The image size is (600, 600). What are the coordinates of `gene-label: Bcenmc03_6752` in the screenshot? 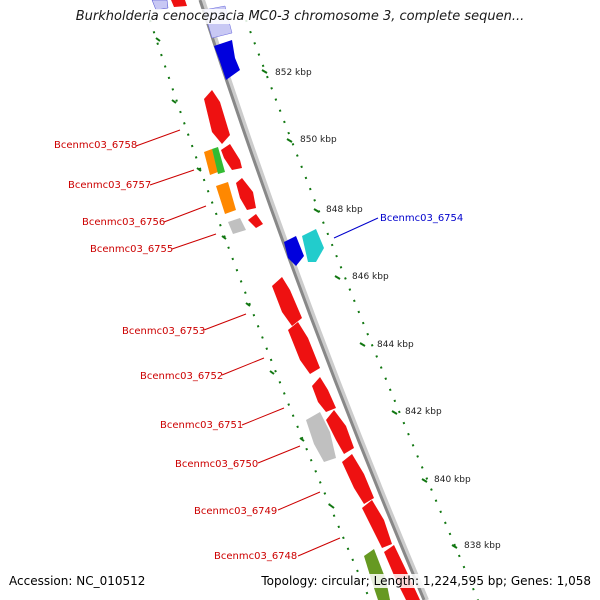 It's located at (181, 376).